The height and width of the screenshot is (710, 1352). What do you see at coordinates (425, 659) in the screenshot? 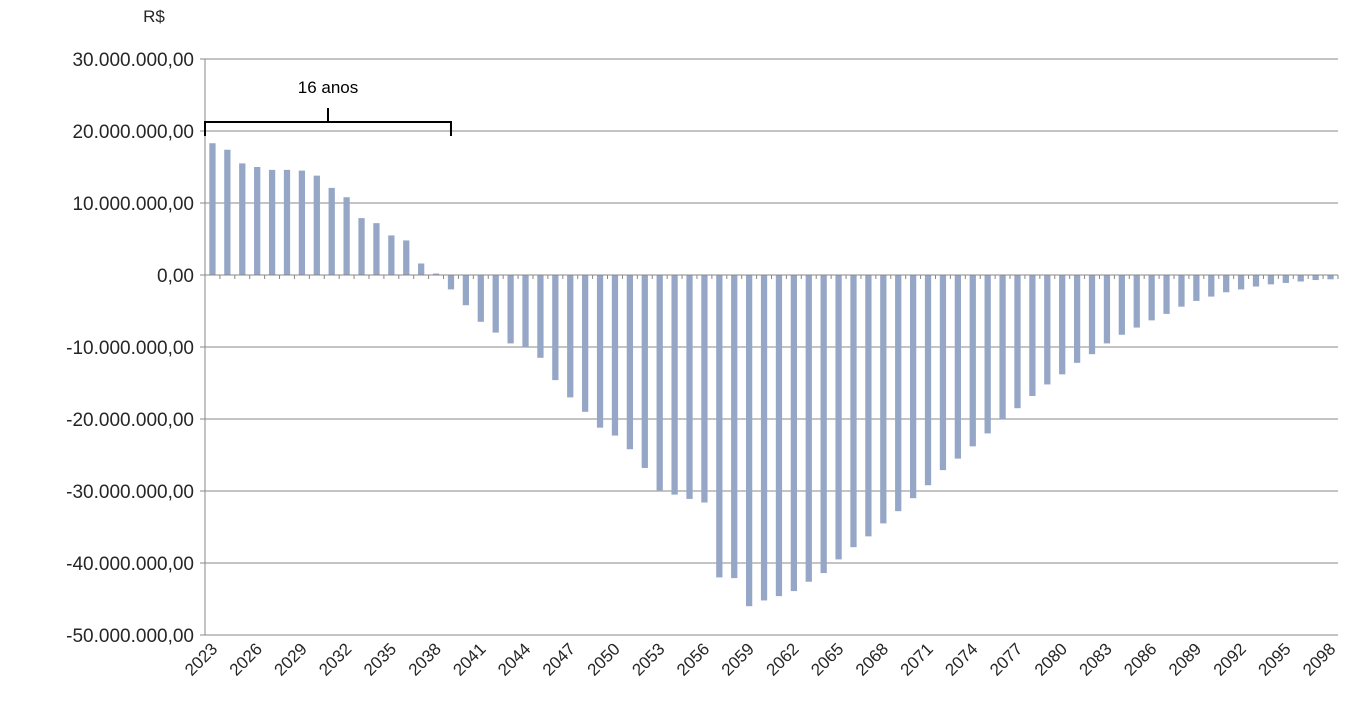
I see `x-tick-label: 2038` at bounding box center [425, 659].